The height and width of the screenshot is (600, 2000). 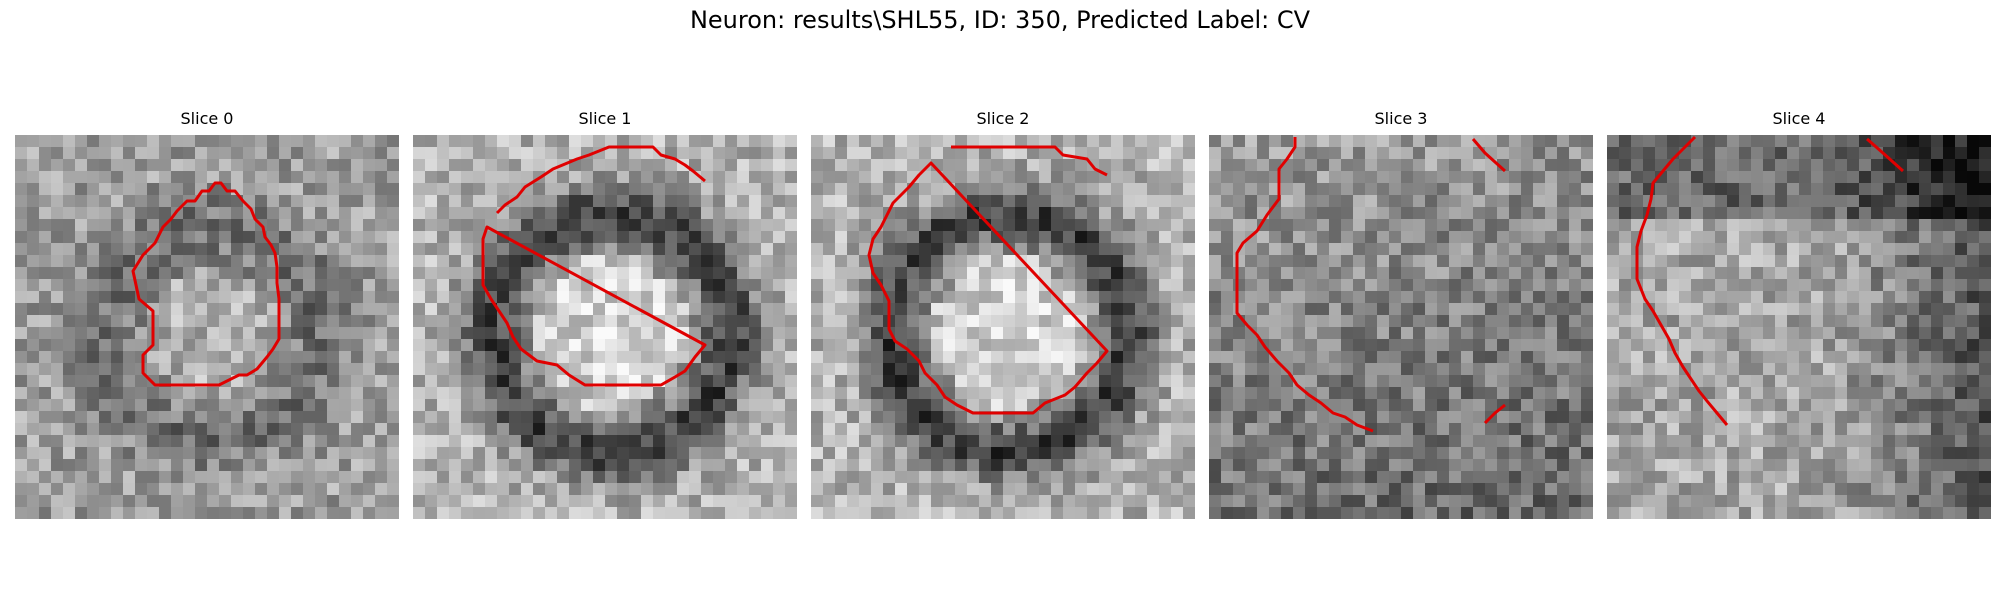 What do you see at coordinates (1401, 118) in the screenshot?
I see `slice-title-3: Slice 3` at bounding box center [1401, 118].